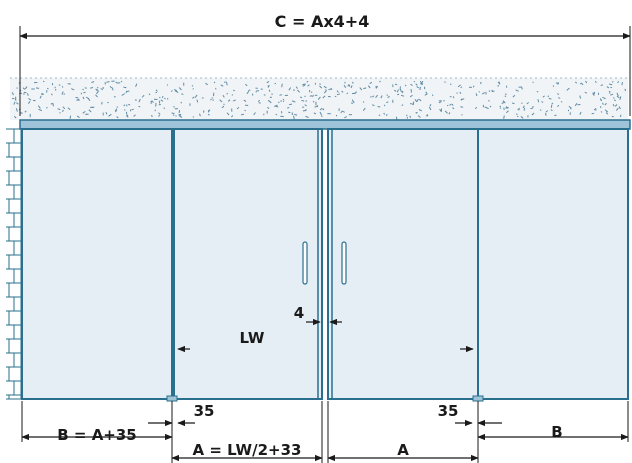  I want to click on ceiling-texture, so click(318, 100).